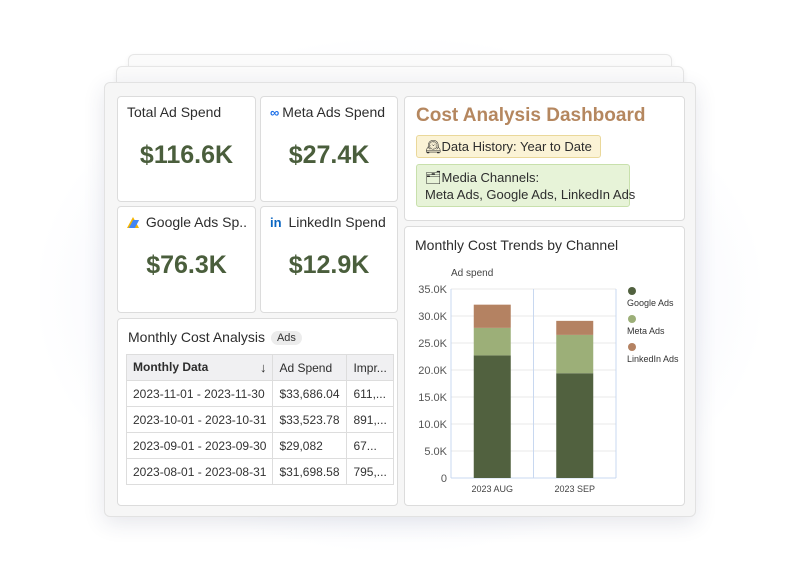  What do you see at coordinates (516, 146) in the screenshot?
I see `data-history-label: Data History: Year to Date` at bounding box center [516, 146].